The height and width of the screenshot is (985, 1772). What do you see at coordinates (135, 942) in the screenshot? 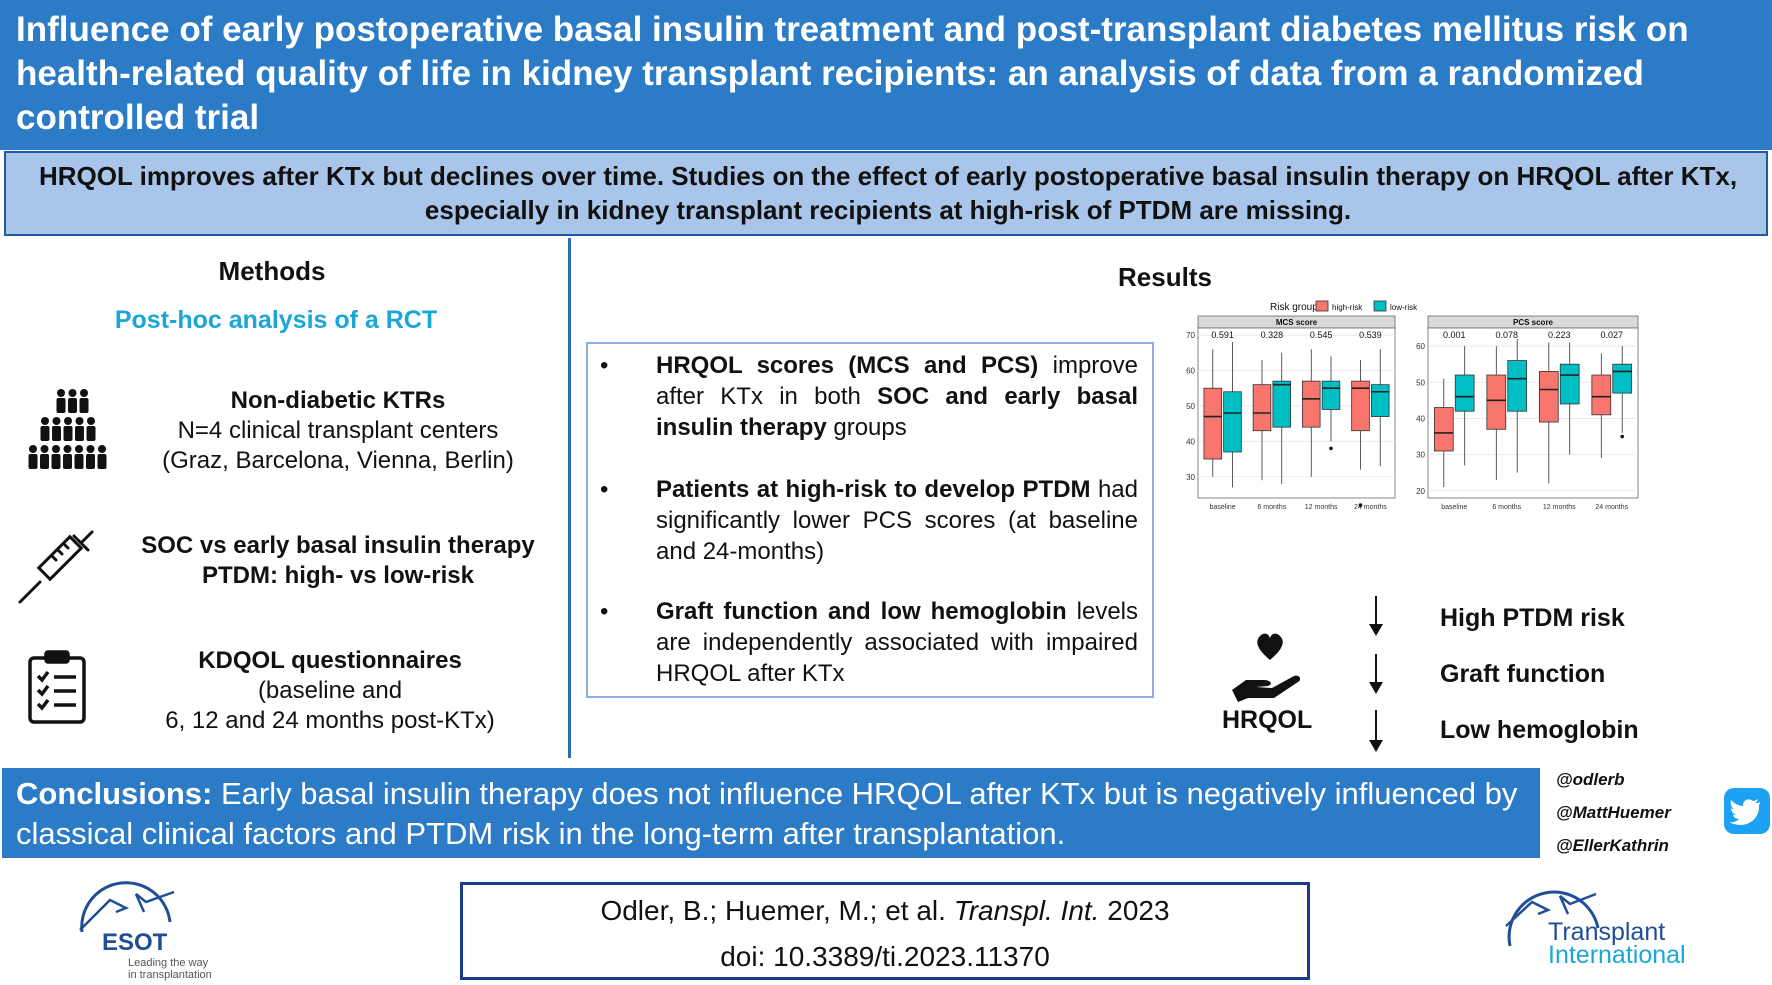
I see `esot-name: ESOT` at bounding box center [135, 942].